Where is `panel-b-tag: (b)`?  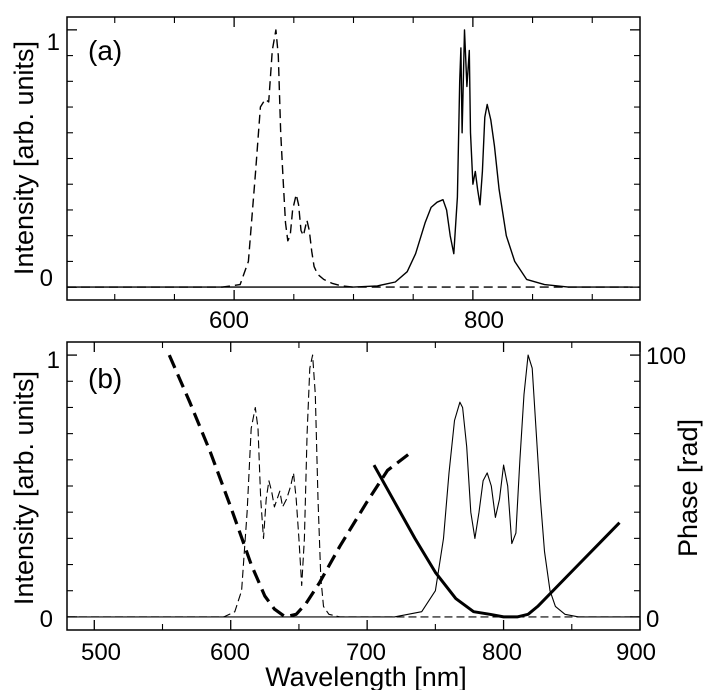 panel-b-tag: (b) is located at coordinates (105, 378).